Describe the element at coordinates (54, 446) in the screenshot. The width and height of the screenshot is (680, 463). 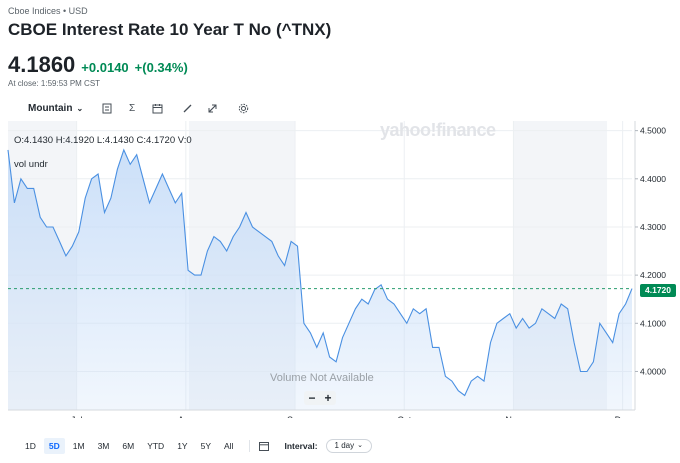
I see `range-button-5d: 5D` at that location.